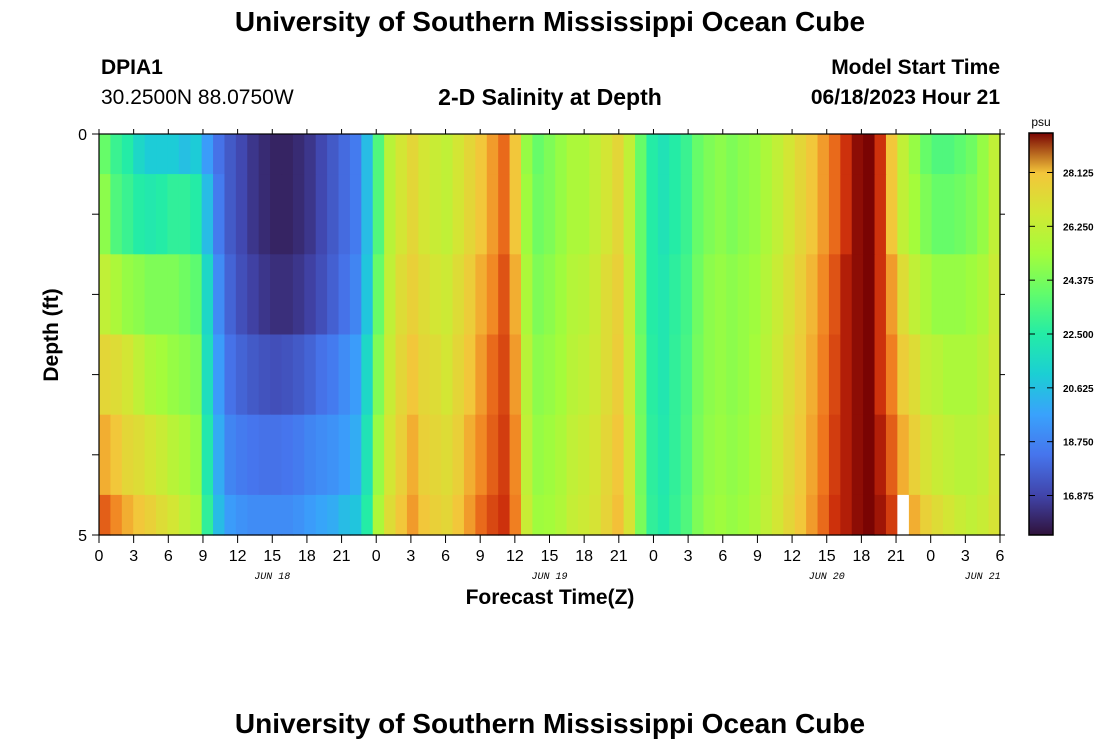  I want to click on colorbar-tick-label: 24.375, so click(1078, 281).